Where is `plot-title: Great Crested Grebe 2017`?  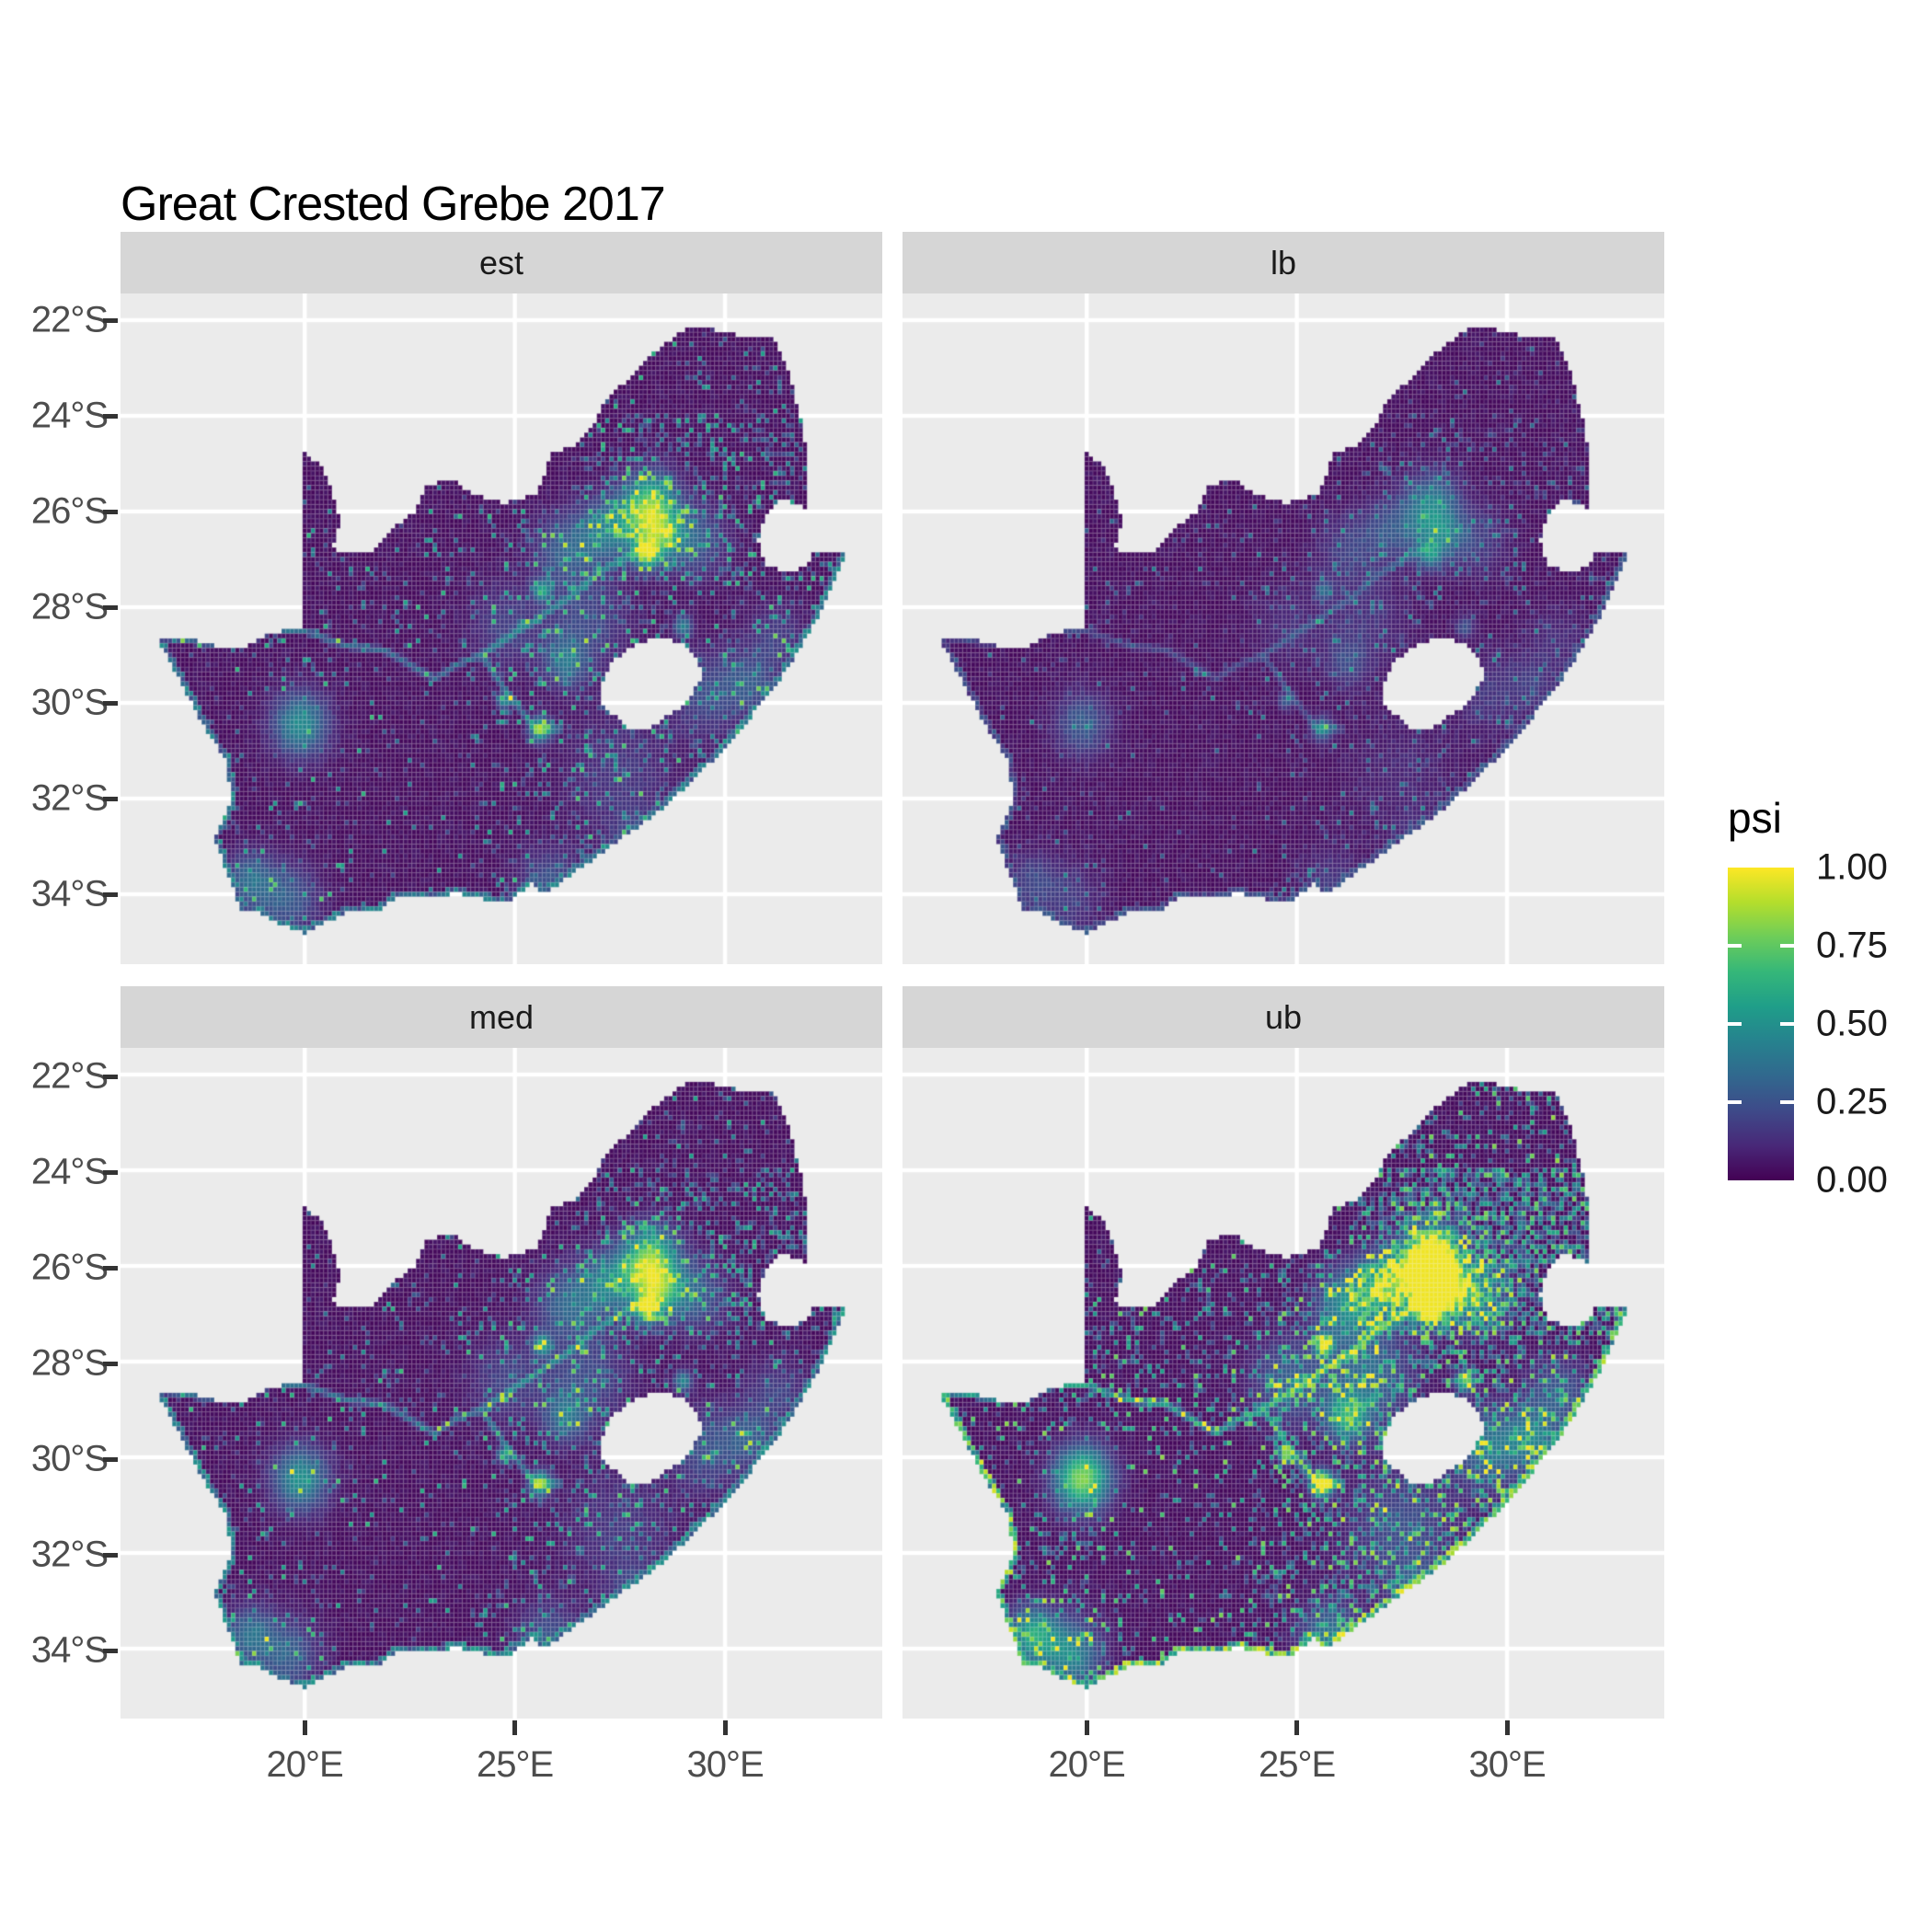
plot-title: Great Crested Grebe 2017 is located at coordinates (393, 204).